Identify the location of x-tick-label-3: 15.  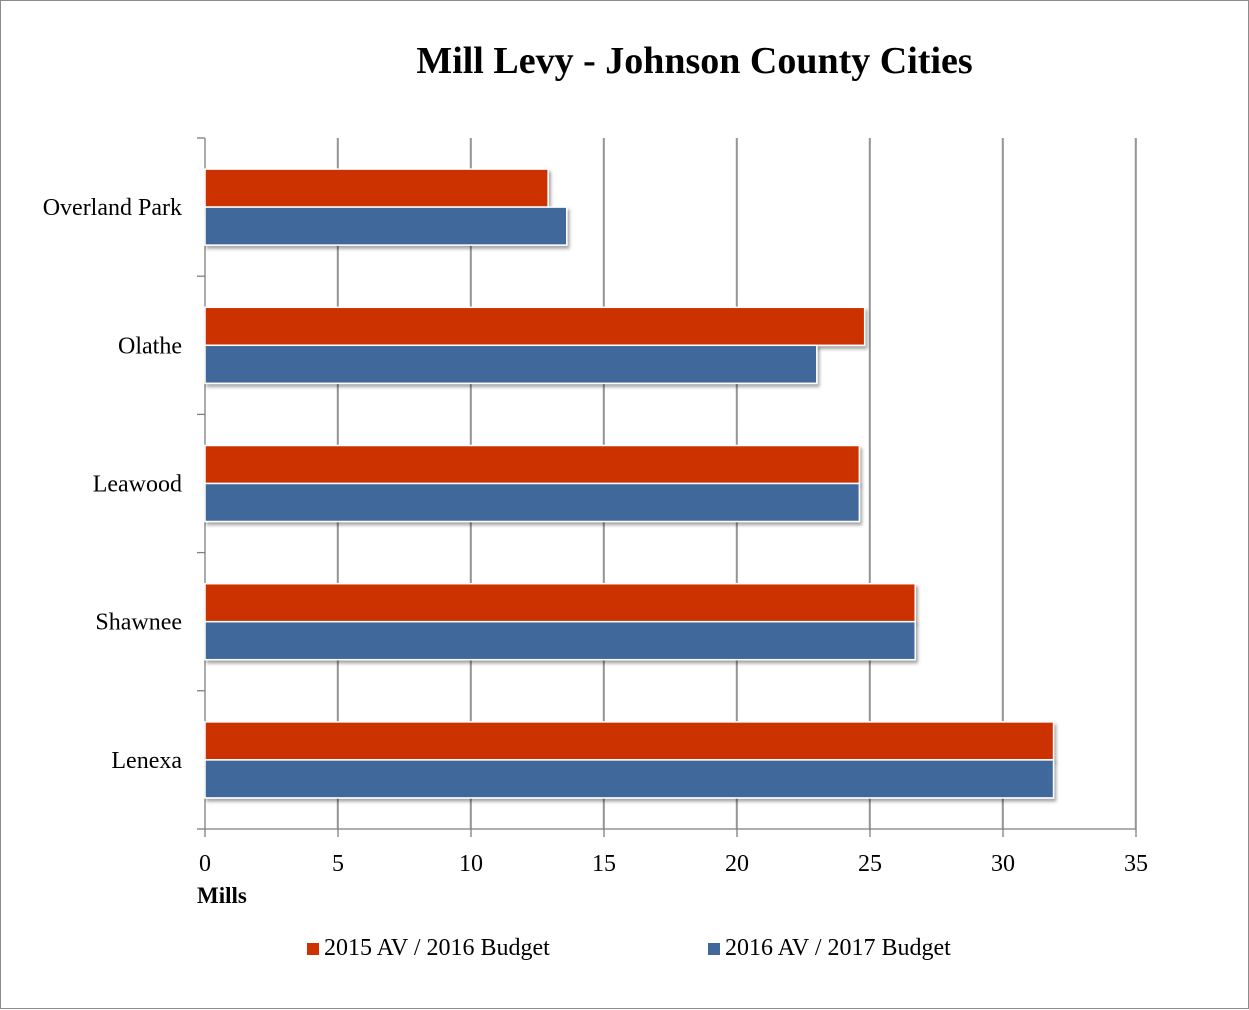
(604, 864).